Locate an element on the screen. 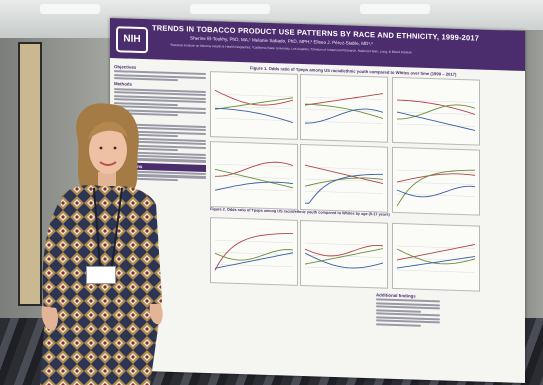 This screenshot has width=543, height=385. smile is located at coordinates (108, 163).